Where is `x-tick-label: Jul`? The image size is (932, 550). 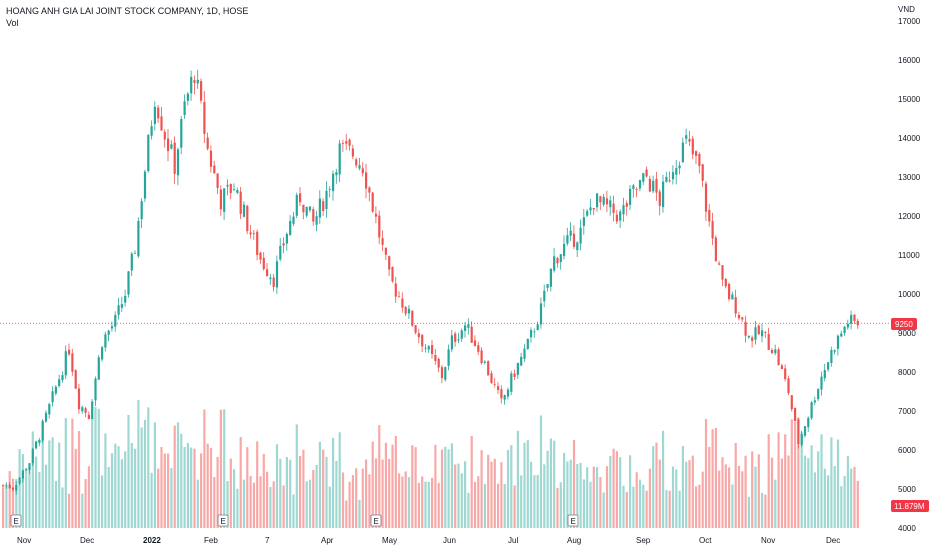 x-tick-label: Jul is located at coordinates (513, 540).